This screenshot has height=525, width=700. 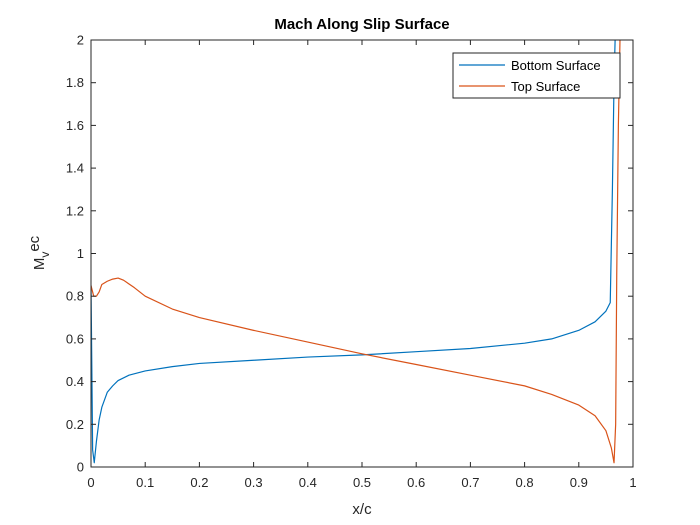 I want to click on svg-text: Mvec, so click(x=39, y=252).